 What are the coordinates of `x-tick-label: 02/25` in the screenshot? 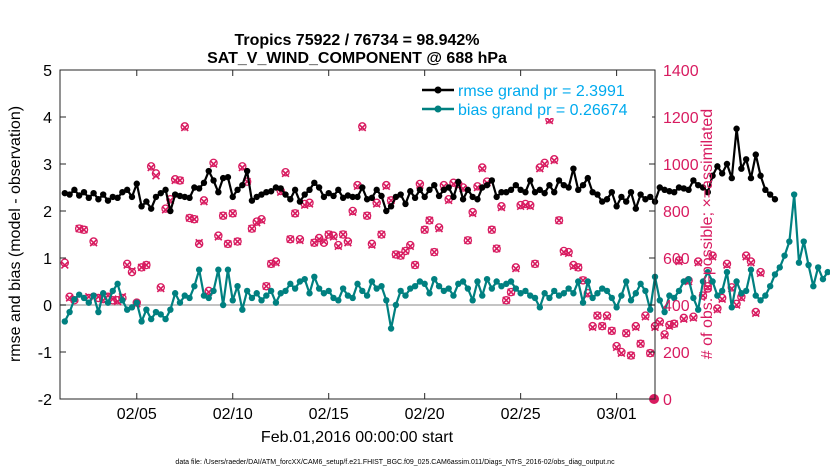 It's located at (521, 414).